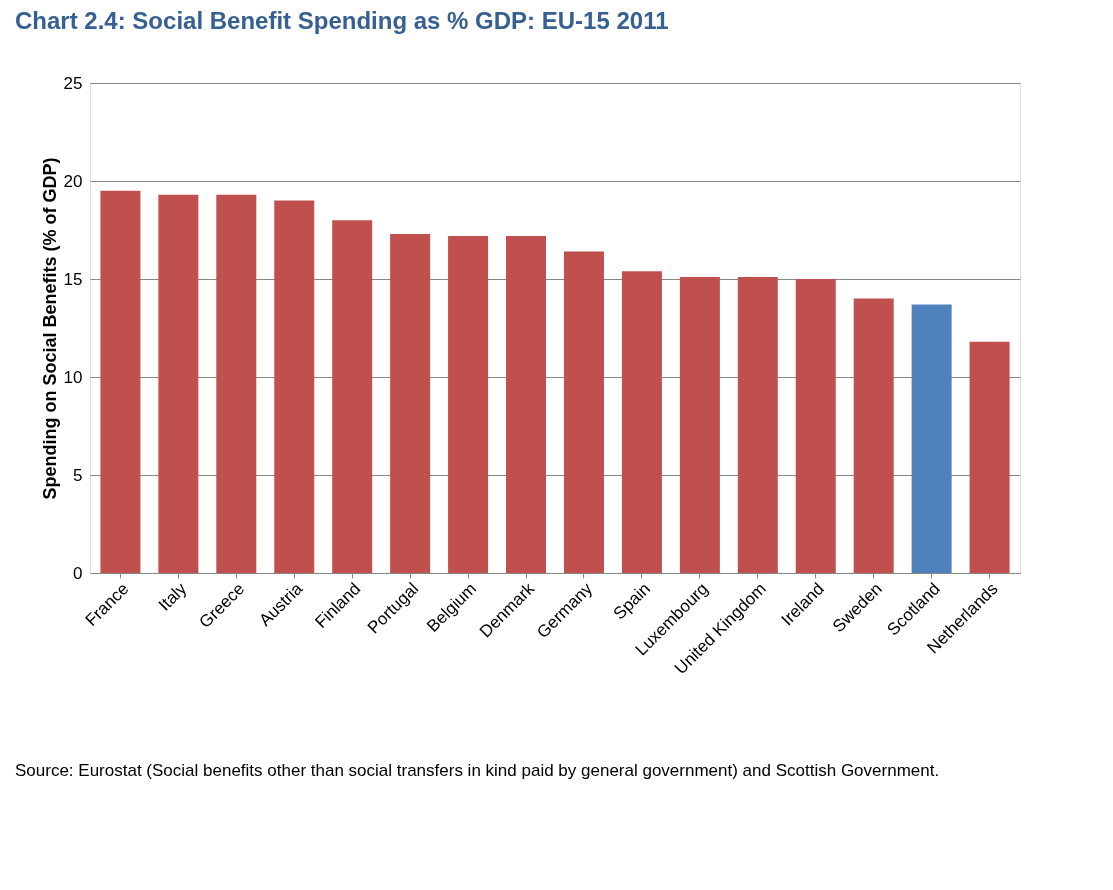  Describe the element at coordinates (477, 770) in the screenshot. I see `source-note: Source: Eurostat (Social benefits other than social transfers in kind paid by general government) and Scottish Government.` at that location.